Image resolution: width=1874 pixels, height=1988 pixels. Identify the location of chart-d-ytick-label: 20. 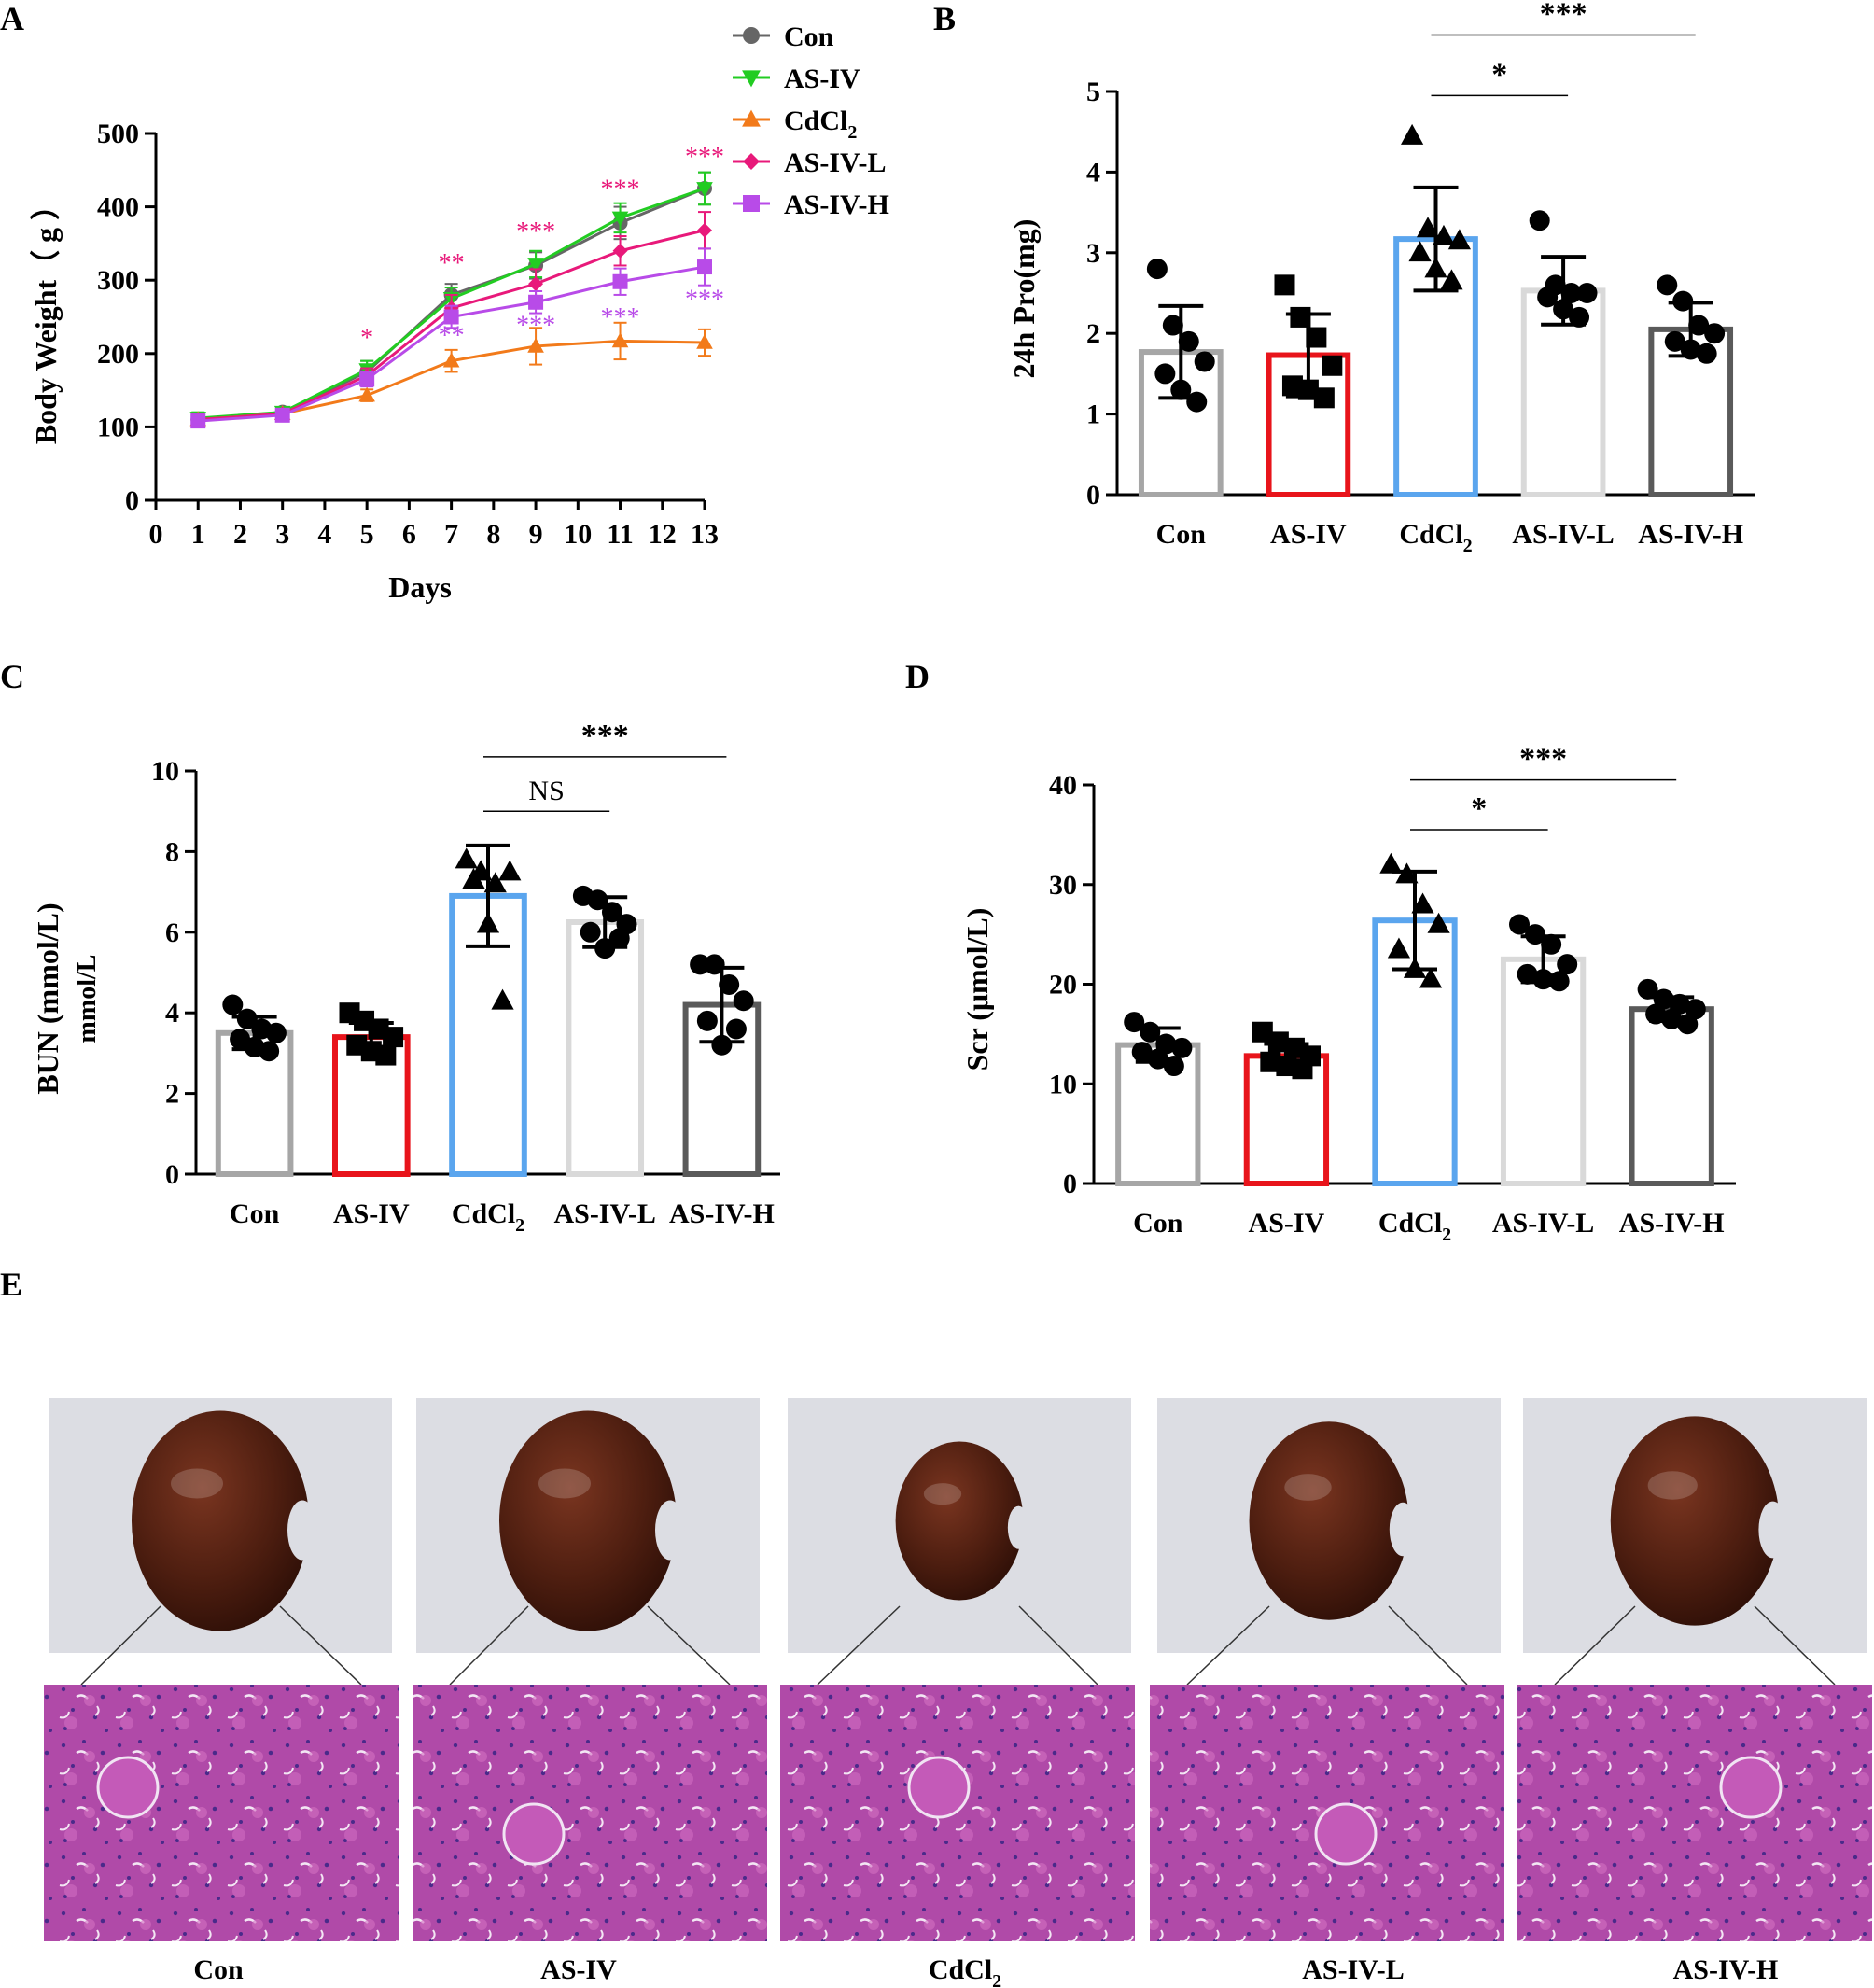
(1063, 985).